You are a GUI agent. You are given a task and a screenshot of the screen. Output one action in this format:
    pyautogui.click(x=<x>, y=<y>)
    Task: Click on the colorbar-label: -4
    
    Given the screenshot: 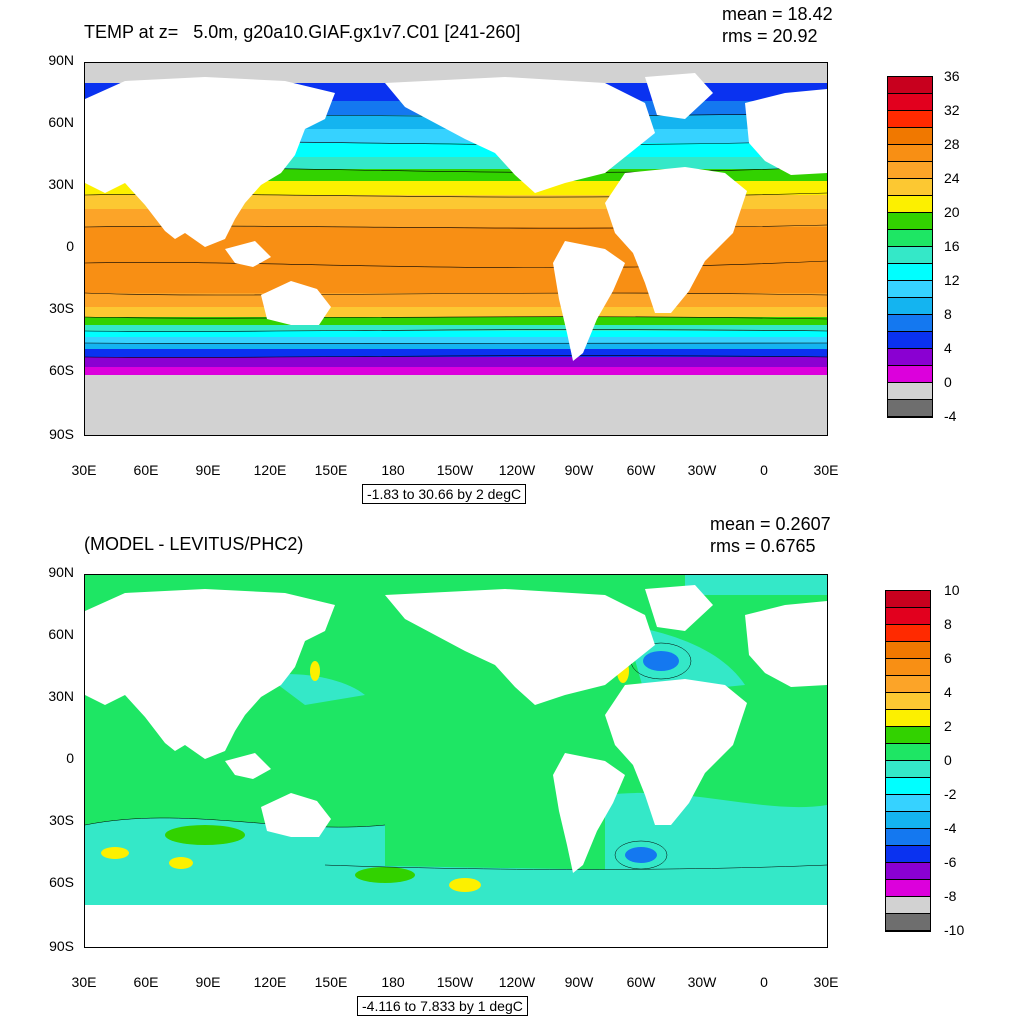 What is the action you would take?
    pyautogui.click(x=950, y=828)
    